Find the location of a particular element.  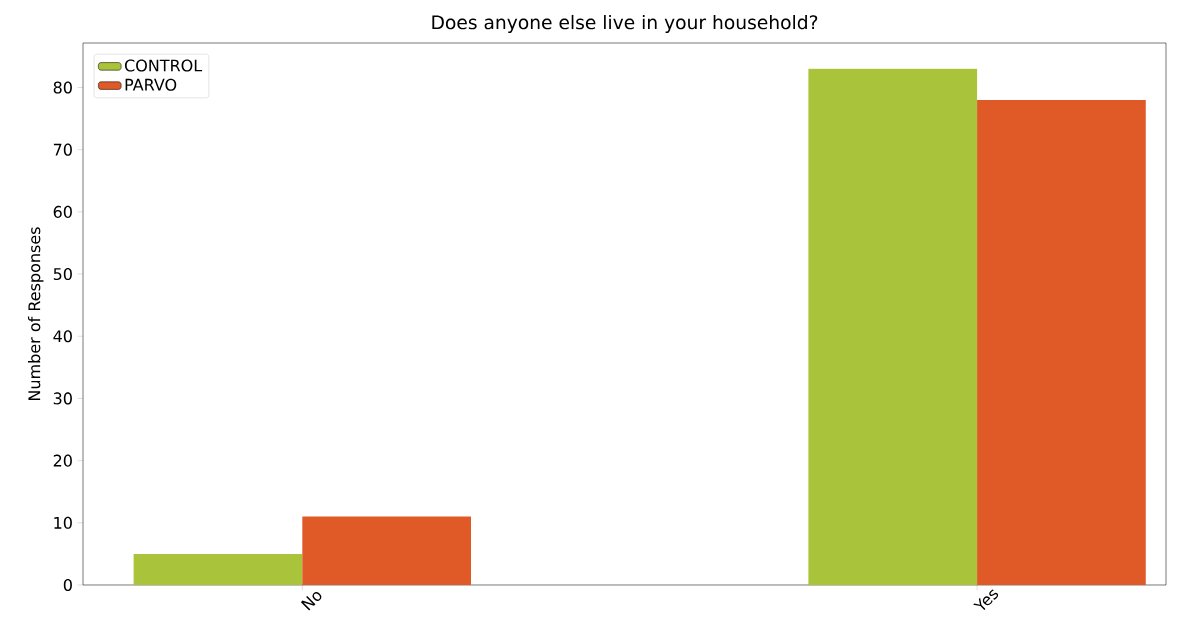

legend-label: PARVO is located at coordinates (151, 84).